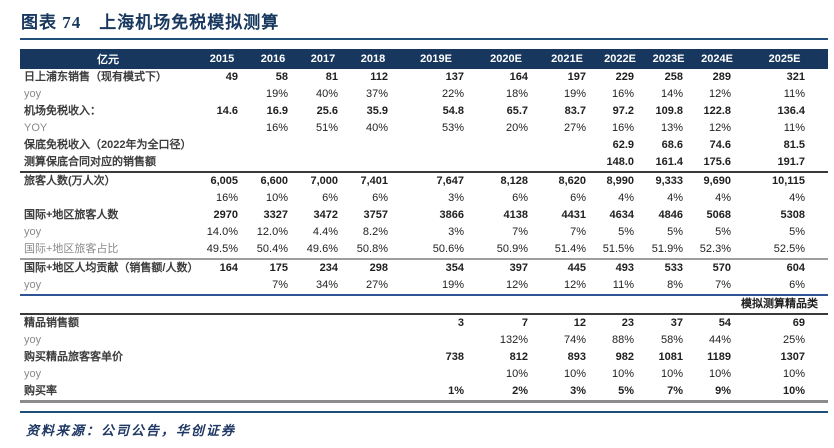 Image resolution: width=834 pixels, height=448 pixels. Describe the element at coordinates (222, 59) in the screenshot. I see `column-header-year: 2015` at that location.